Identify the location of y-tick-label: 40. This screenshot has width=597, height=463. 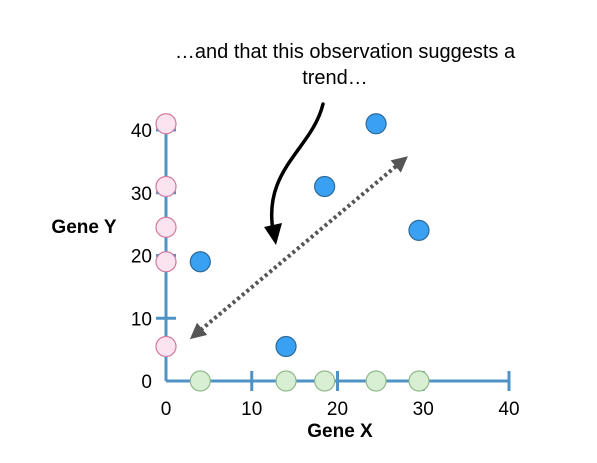
(141, 131).